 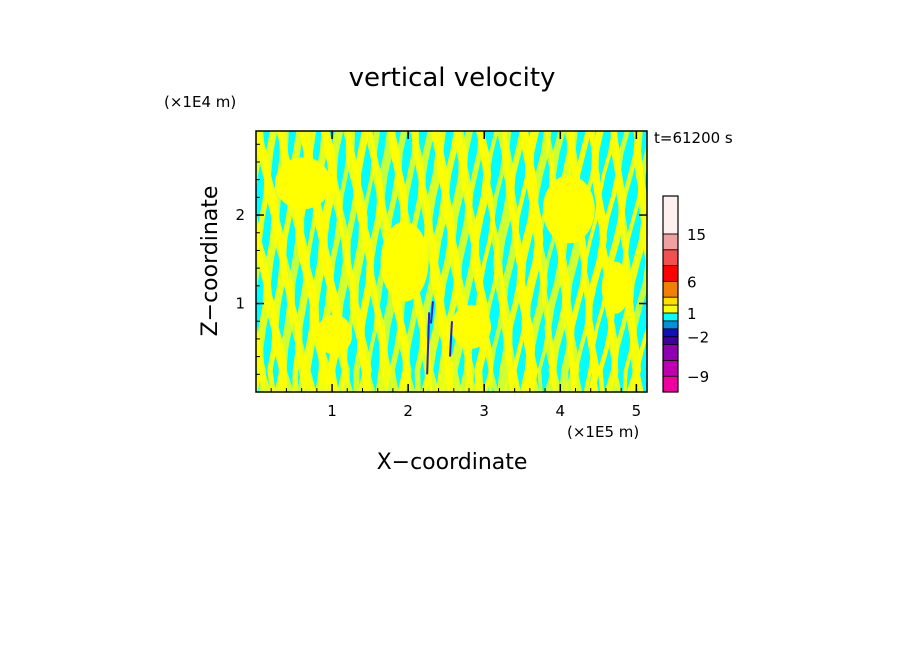 I want to click on colorbar-tick-label: −9, so click(x=698, y=377).